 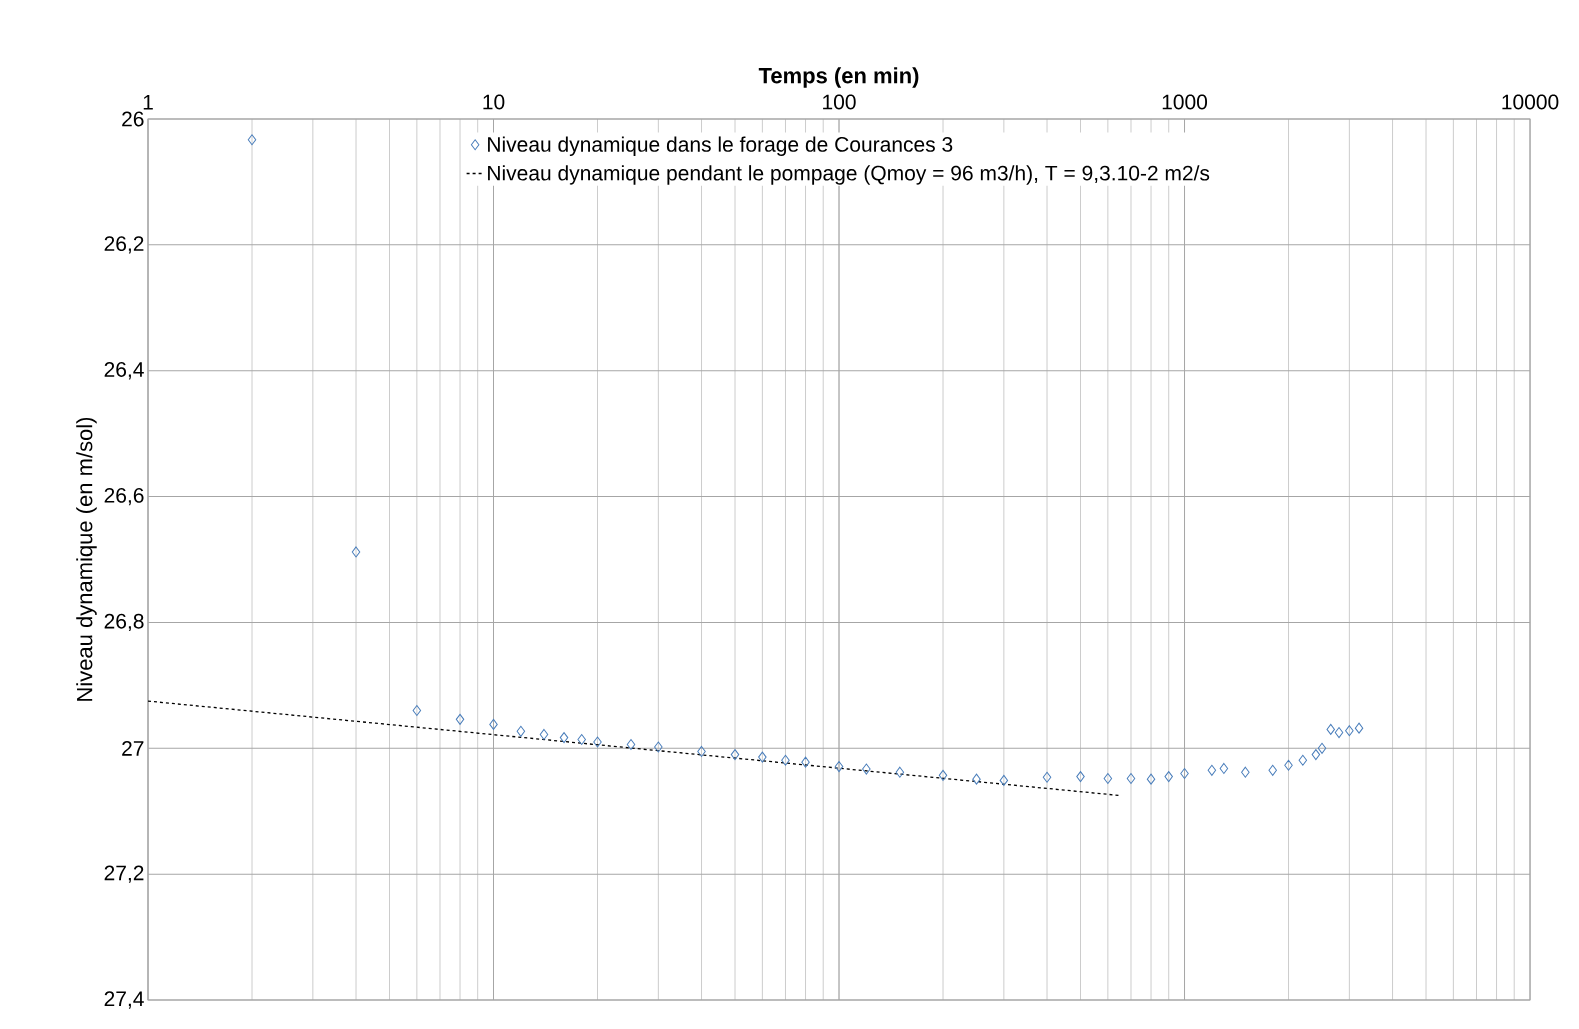 What do you see at coordinates (494, 102) in the screenshot?
I see `x-tick-label: 10` at bounding box center [494, 102].